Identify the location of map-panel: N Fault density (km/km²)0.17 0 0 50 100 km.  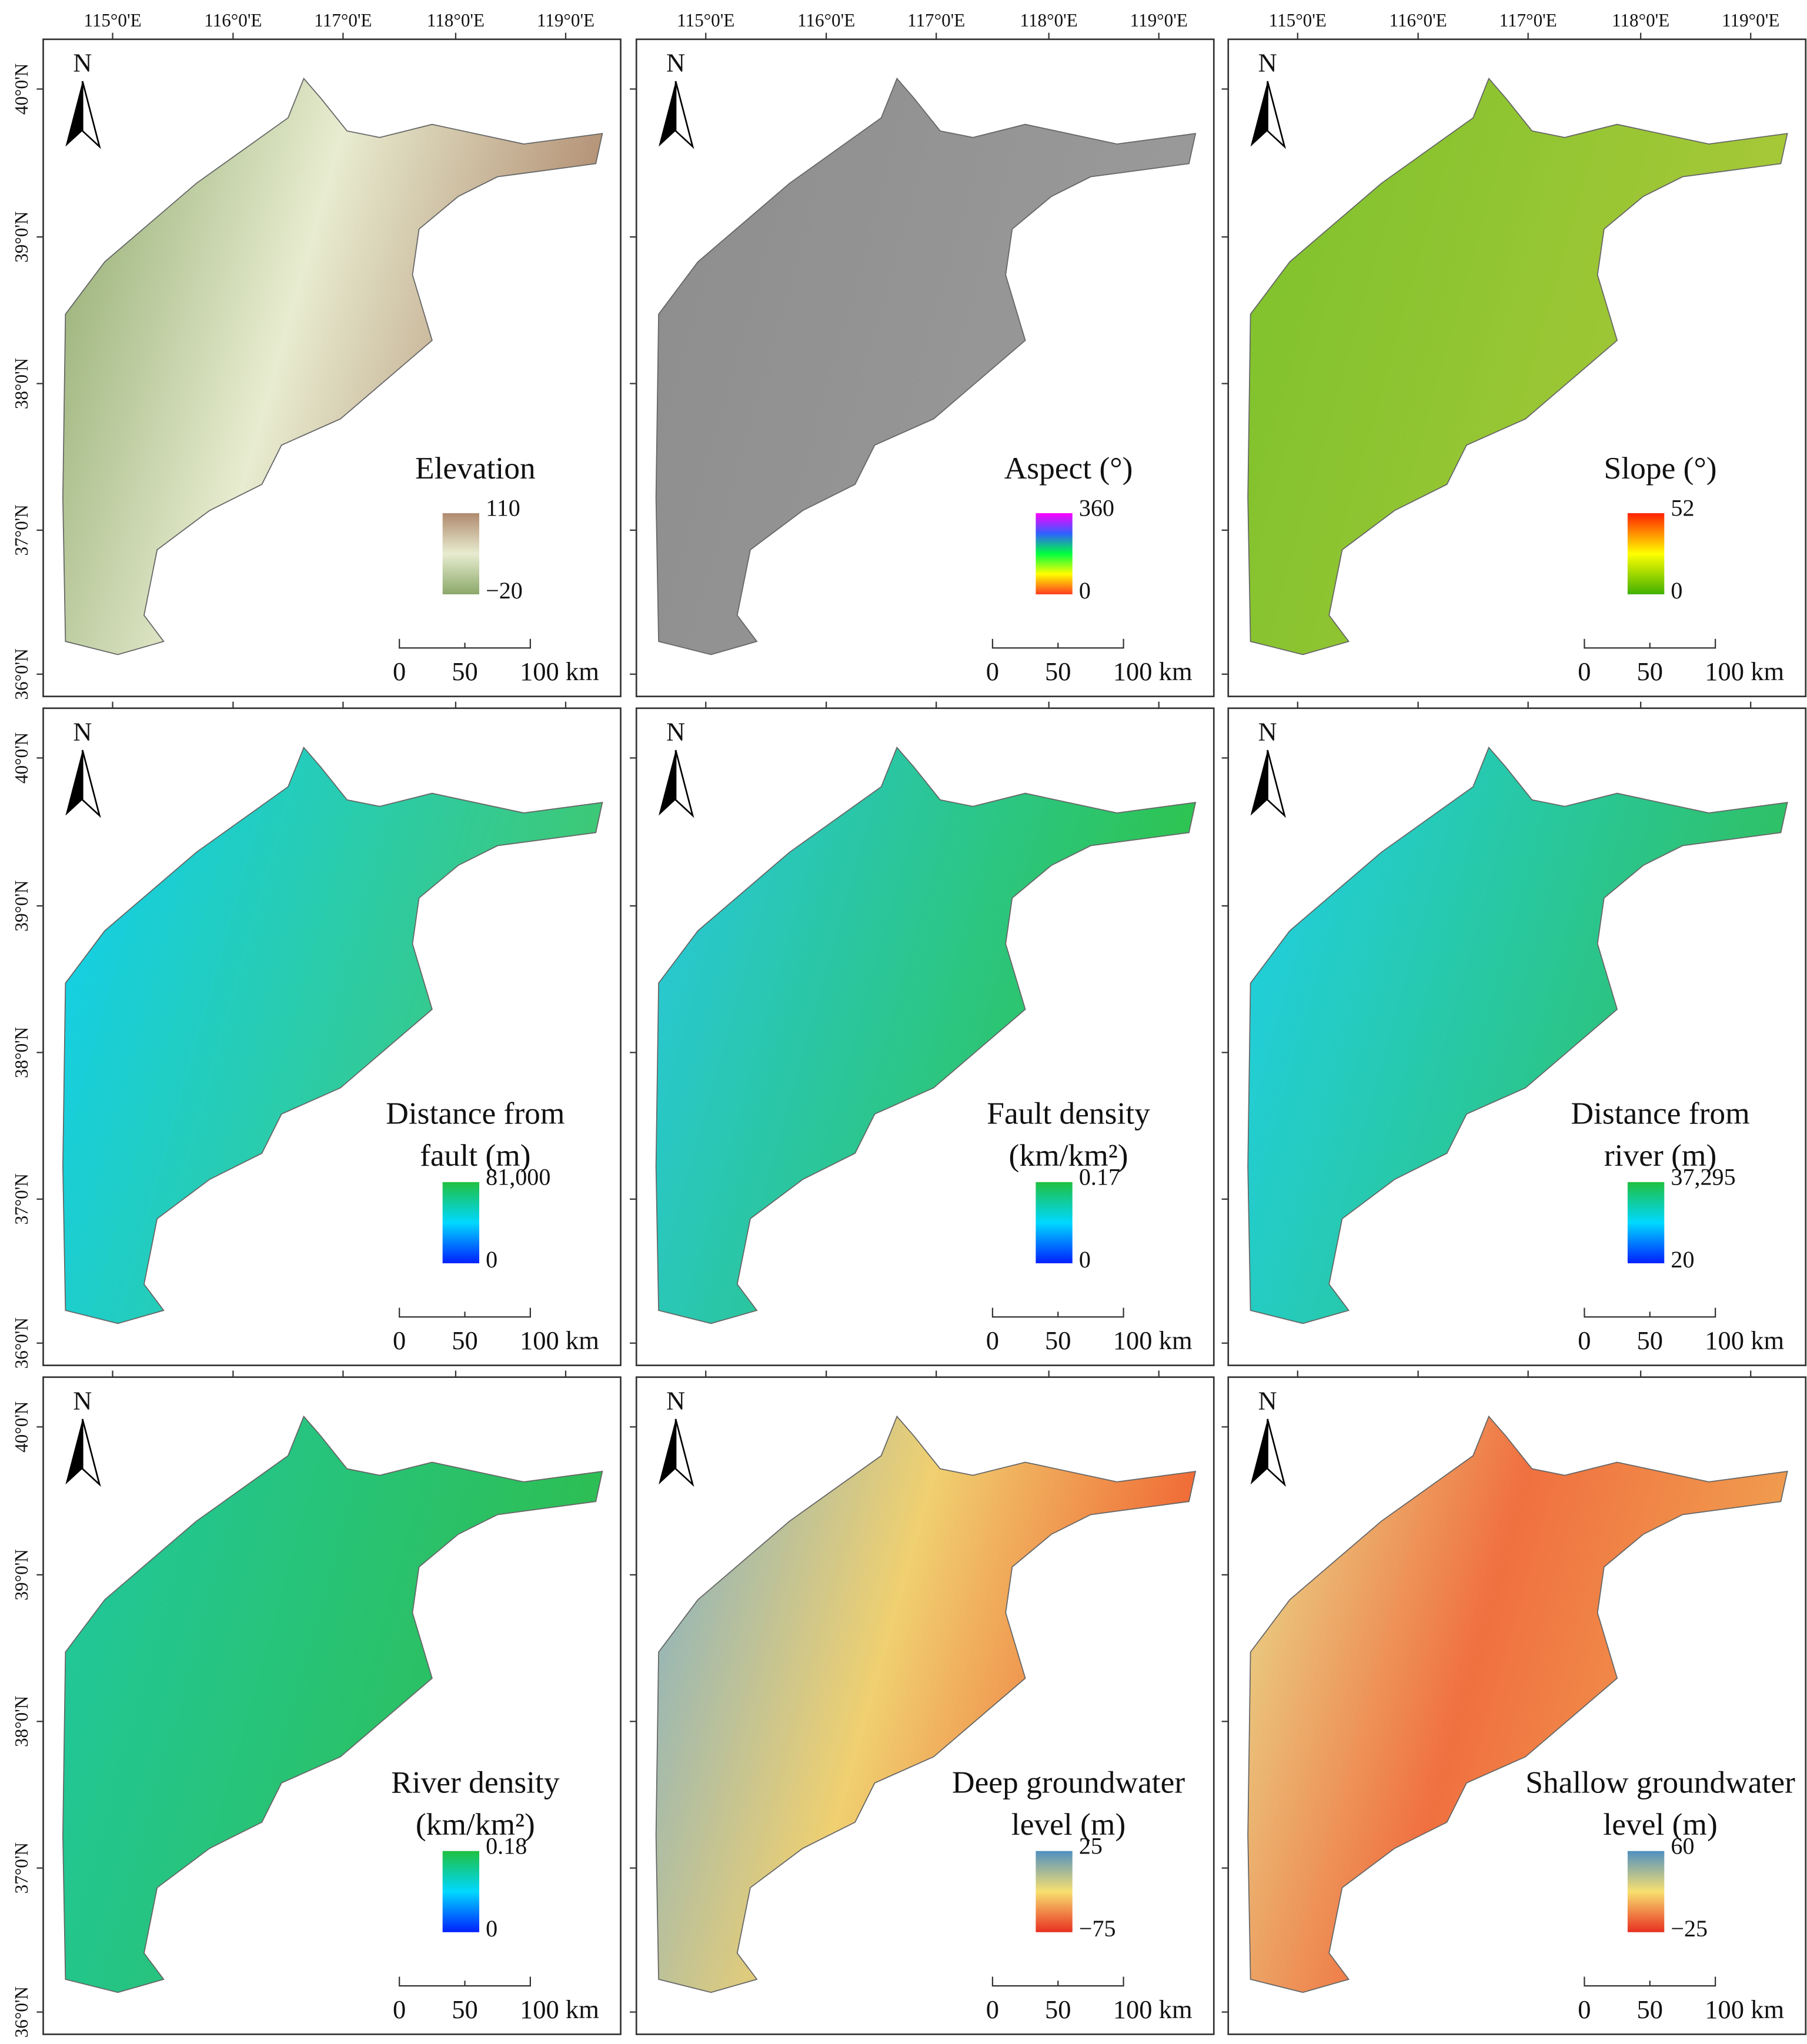
(922, 1033).